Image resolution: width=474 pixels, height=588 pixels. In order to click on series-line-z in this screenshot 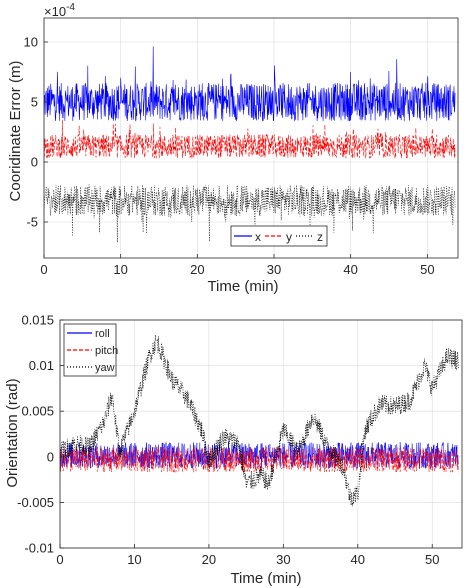, I will do `click(250, 213)`.